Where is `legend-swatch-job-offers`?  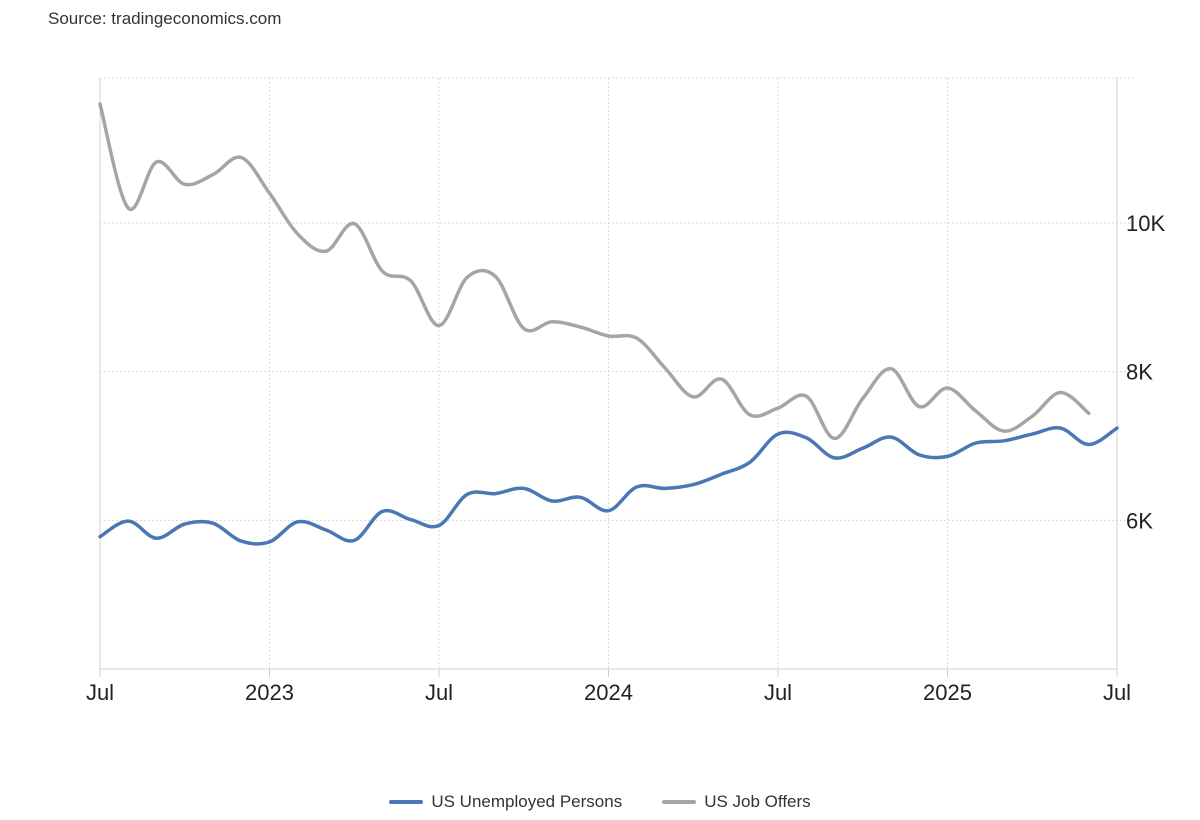 legend-swatch-job-offers is located at coordinates (679, 802).